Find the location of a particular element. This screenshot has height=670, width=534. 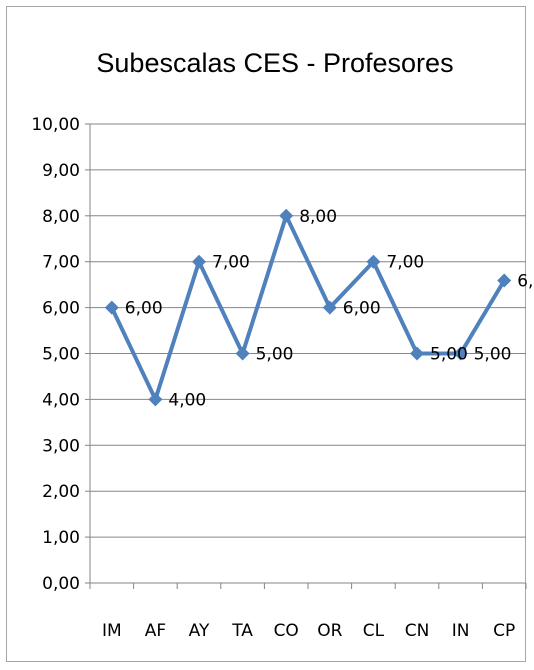

data-label-cn: 5,00 is located at coordinates (449, 355).